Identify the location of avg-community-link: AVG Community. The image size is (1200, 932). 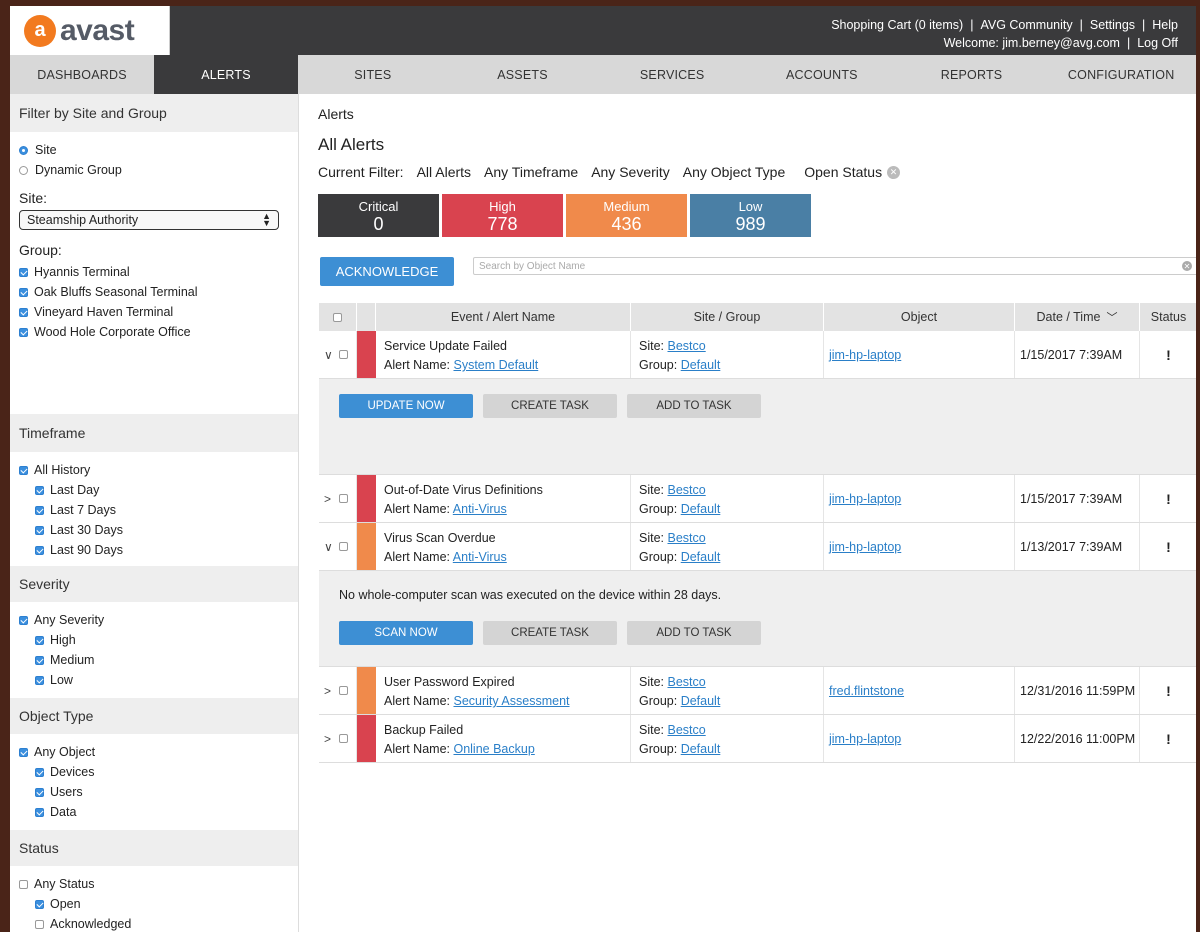
(1026, 25).